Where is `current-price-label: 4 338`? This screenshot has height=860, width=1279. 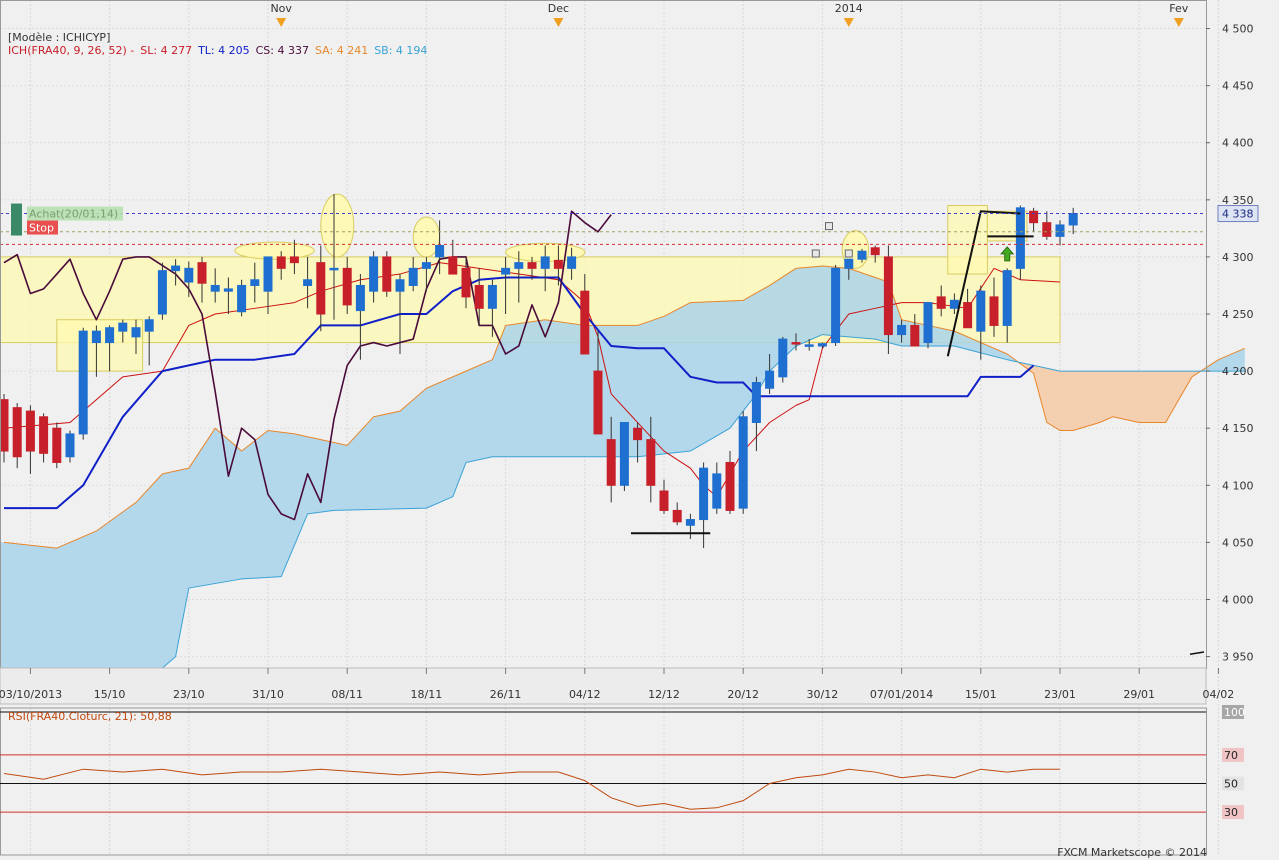
current-price-label: 4 338 is located at coordinates (1238, 214).